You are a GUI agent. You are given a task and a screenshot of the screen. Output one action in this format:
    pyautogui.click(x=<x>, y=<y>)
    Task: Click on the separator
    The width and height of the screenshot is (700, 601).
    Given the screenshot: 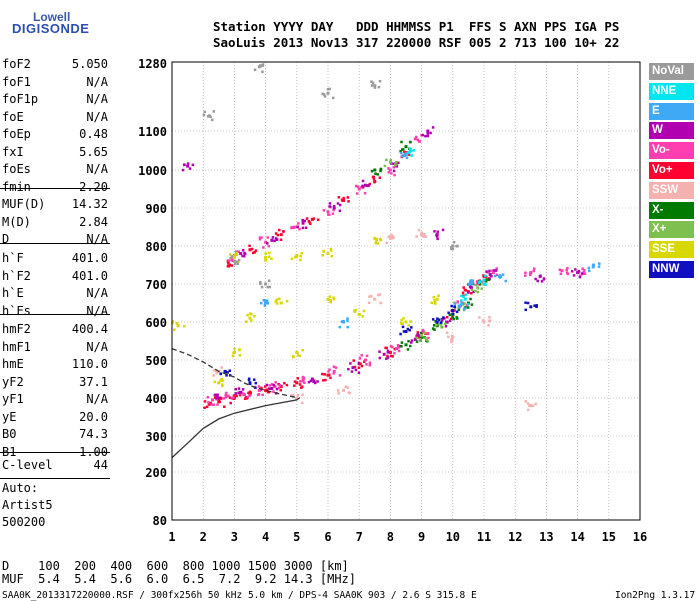 What is the action you would take?
    pyautogui.click(x=55, y=188)
    